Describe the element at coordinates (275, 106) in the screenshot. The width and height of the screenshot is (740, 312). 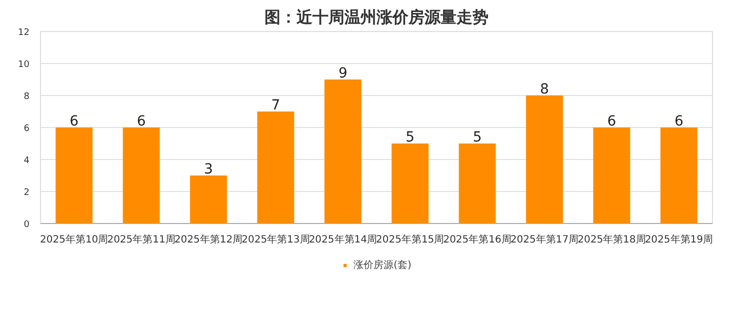
I see `data-label: 7` at that location.